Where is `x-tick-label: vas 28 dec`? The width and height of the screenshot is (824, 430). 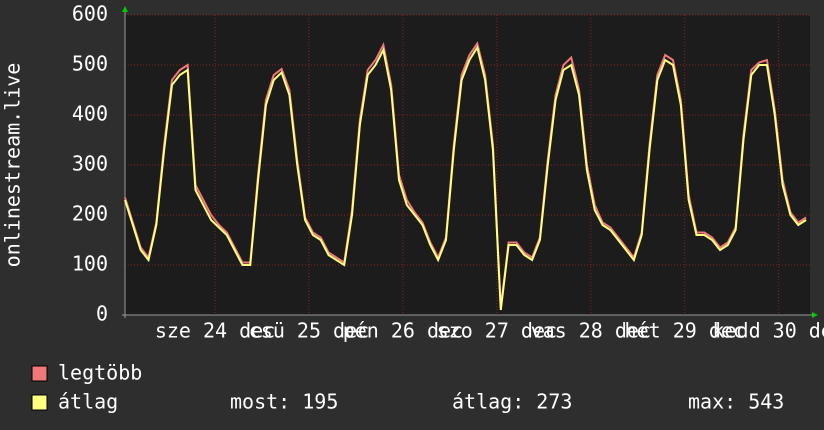 x-tick-label: vas 28 dec is located at coordinates (591, 331).